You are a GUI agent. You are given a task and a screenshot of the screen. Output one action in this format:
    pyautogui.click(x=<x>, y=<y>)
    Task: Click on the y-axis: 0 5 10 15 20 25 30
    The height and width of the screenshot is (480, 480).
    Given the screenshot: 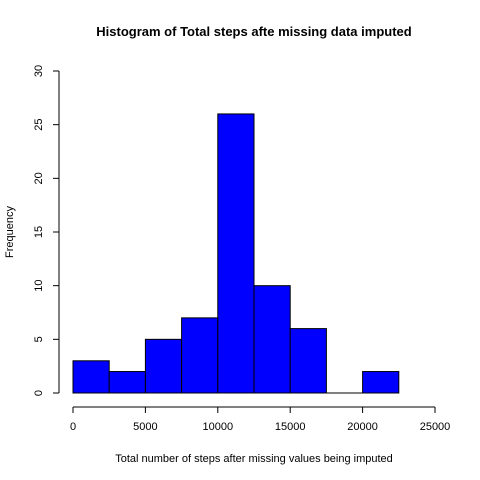 What is the action you would take?
    pyautogui.click(x=46, y=230)
    